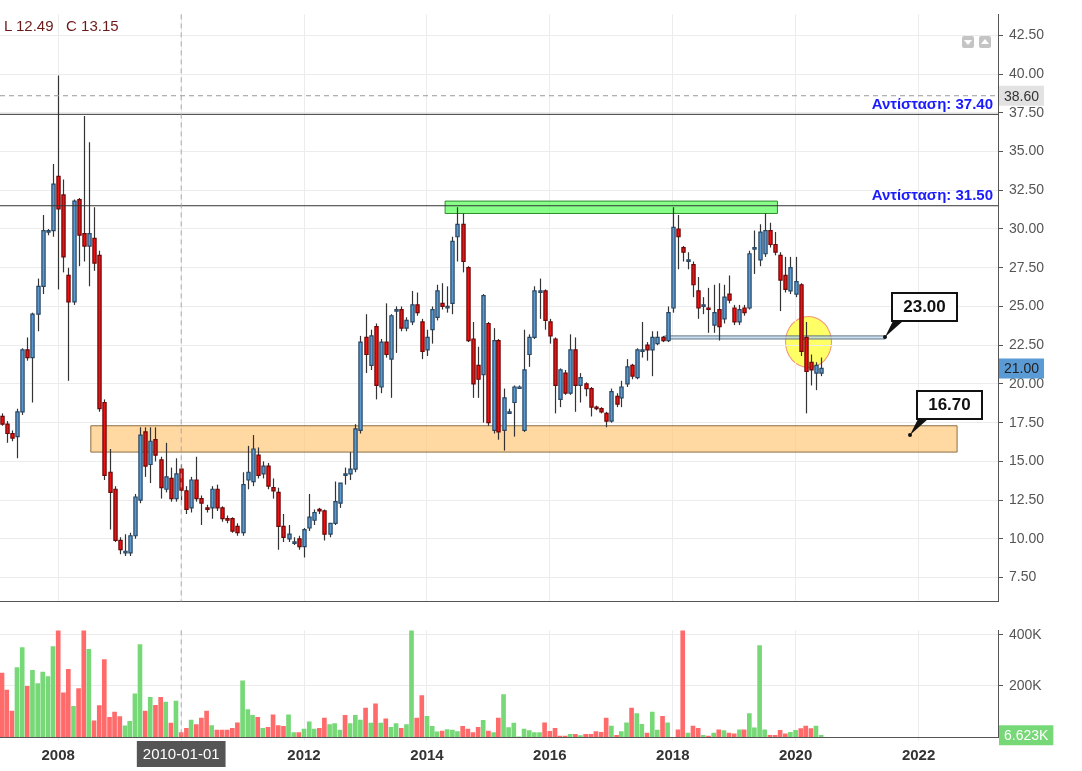  Describe the element at coordinates (1022, 95) in the screenshot. I see `ref-line-label: 38.60` at that location.